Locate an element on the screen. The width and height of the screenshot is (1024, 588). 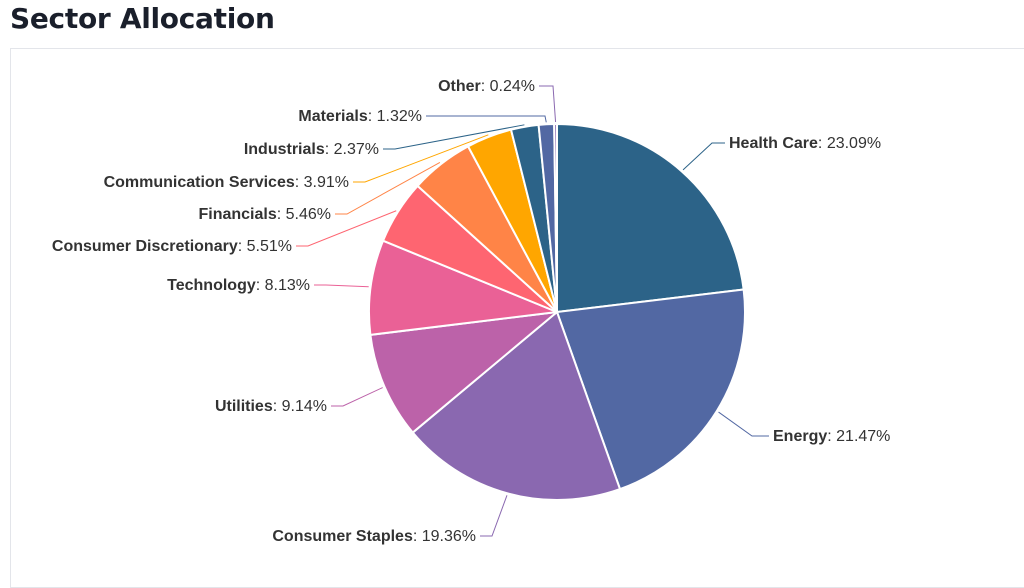
slice-label: Materials: 1.32% is located at coordinates (360, 116).